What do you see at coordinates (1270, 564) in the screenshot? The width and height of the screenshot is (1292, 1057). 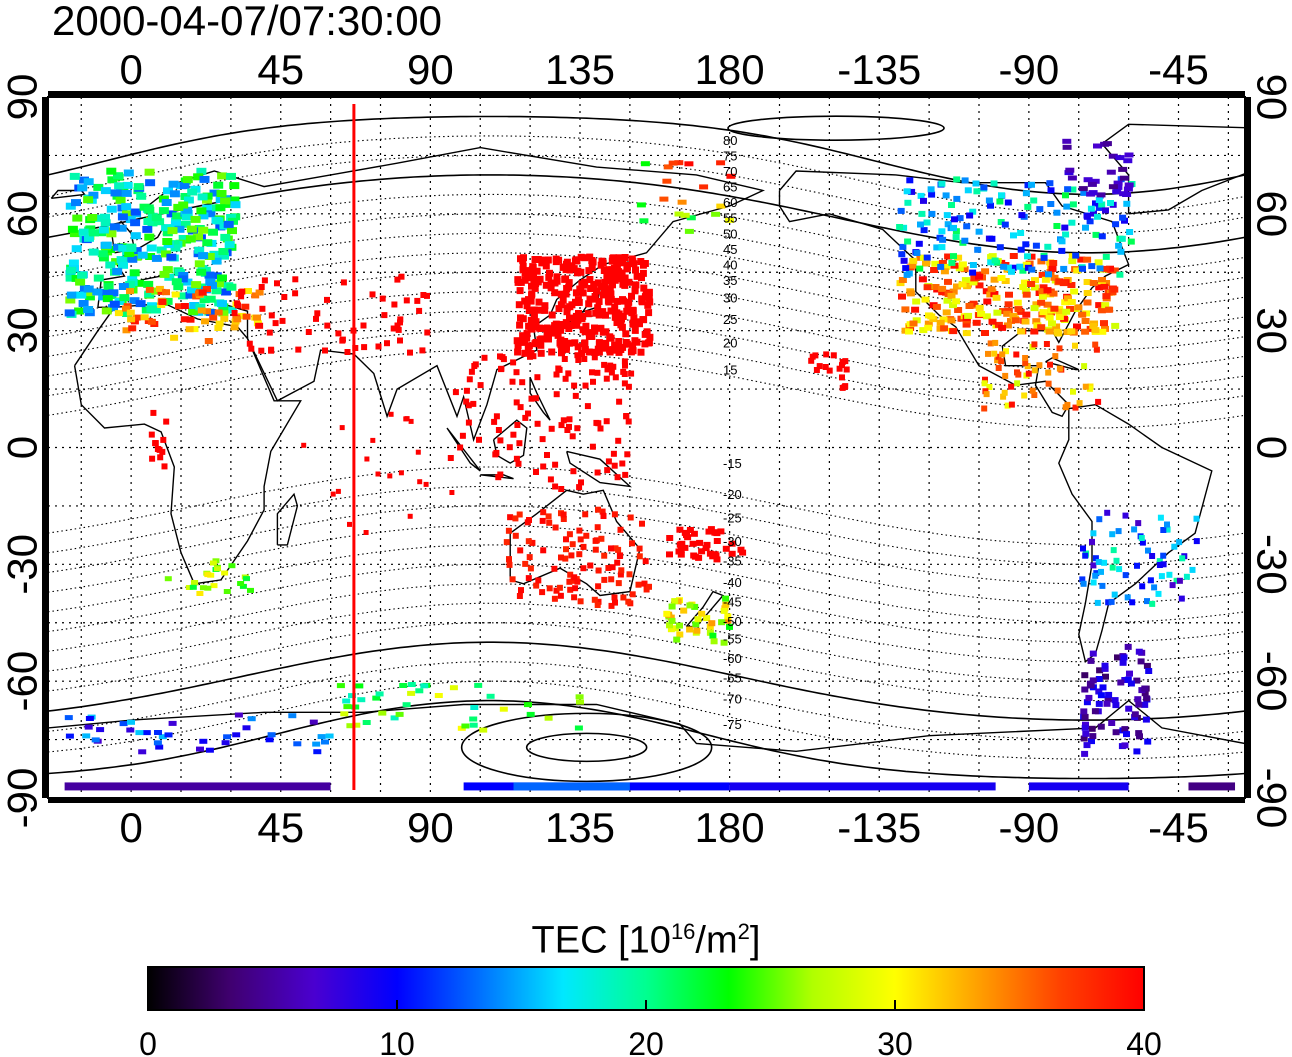 I see `right-tick-label: -30` at bounding box center [1270, 564].